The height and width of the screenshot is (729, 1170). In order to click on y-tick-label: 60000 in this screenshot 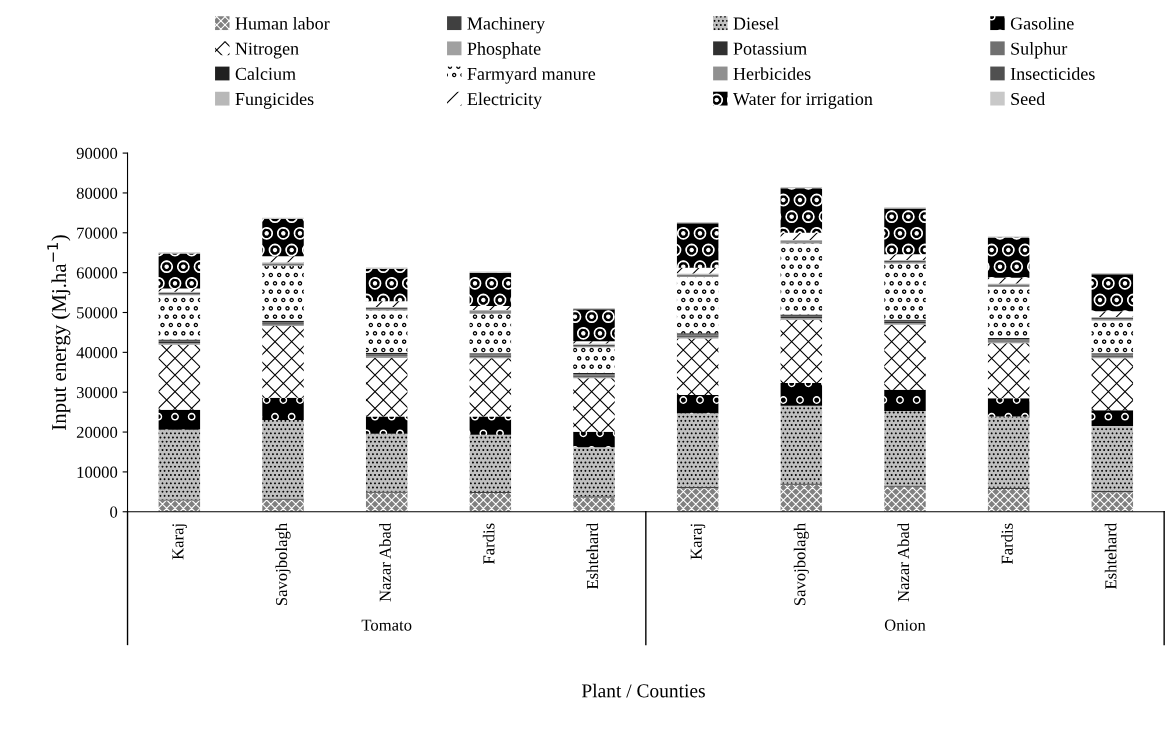, I will do `click(97, 273)`.